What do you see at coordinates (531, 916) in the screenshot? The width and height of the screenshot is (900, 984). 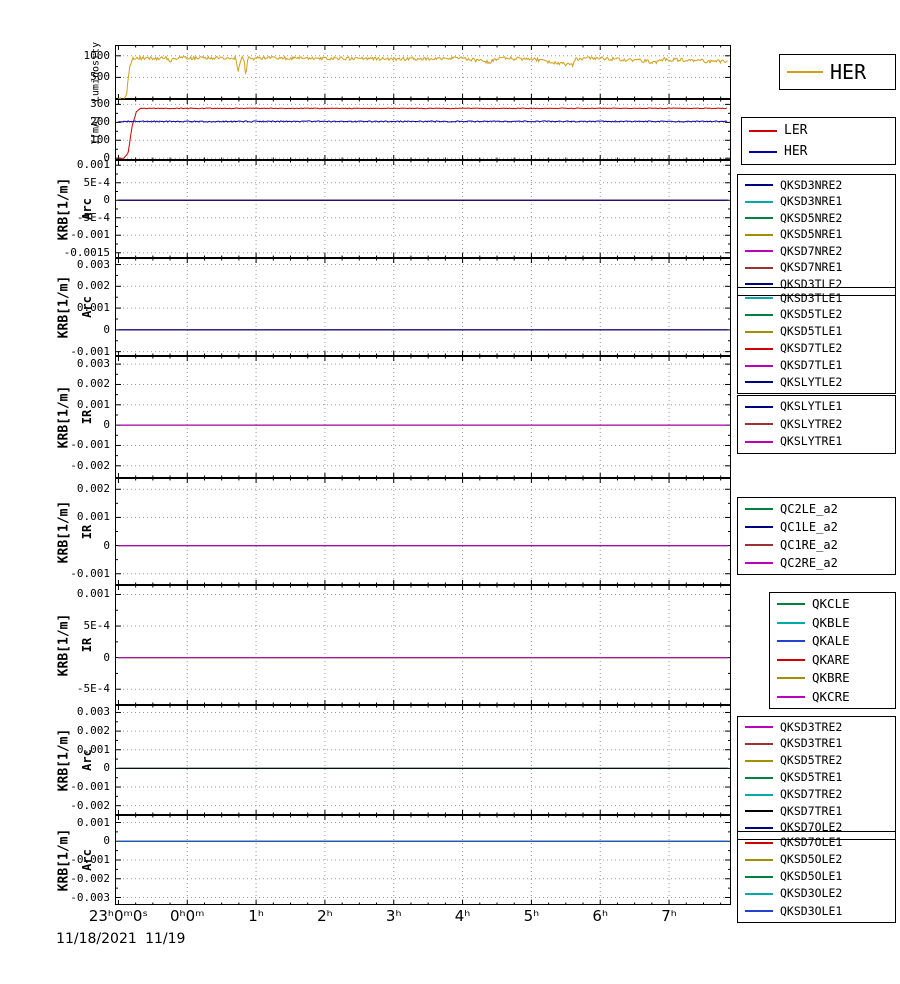 I see `x-tick-label: 5ʰ` at bounding box center [531, 916].